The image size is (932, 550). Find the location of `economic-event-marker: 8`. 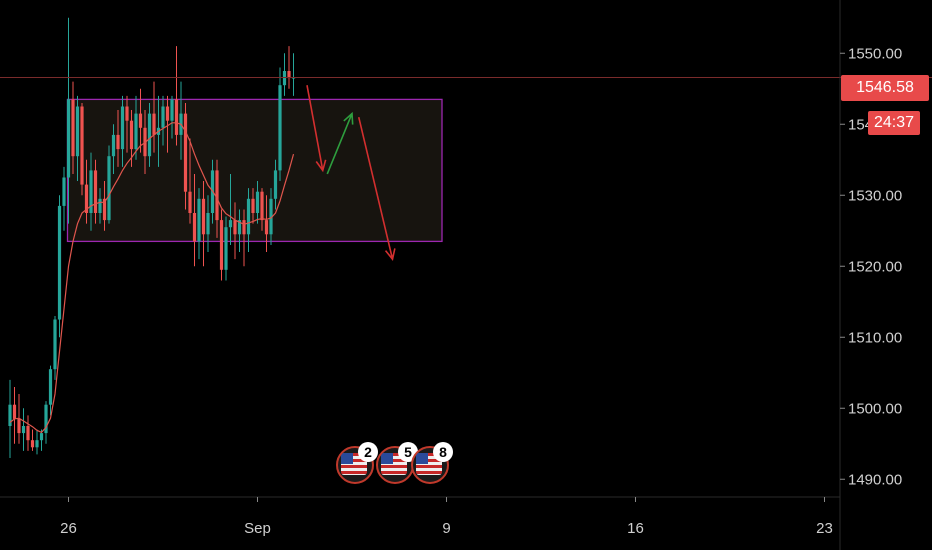

economic-event-marker: 8 is located at coordinates (443, 465).